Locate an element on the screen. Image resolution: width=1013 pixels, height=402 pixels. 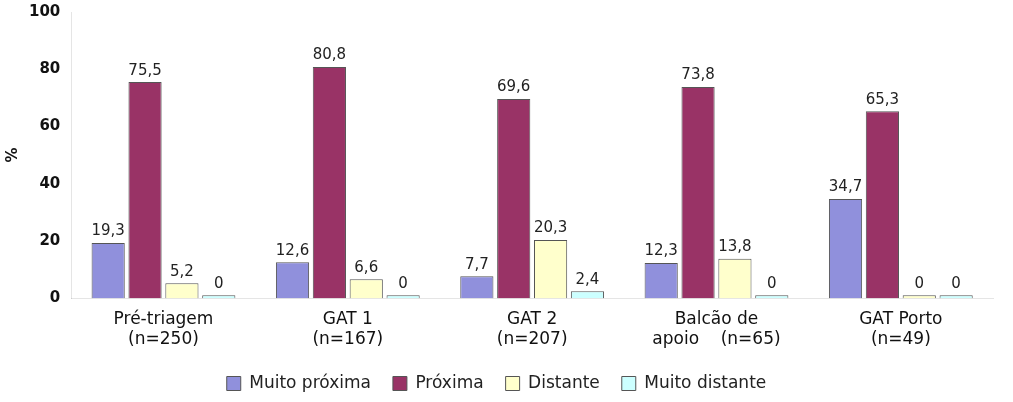
data-label: 65,3 is located at coordinates (882, 98).